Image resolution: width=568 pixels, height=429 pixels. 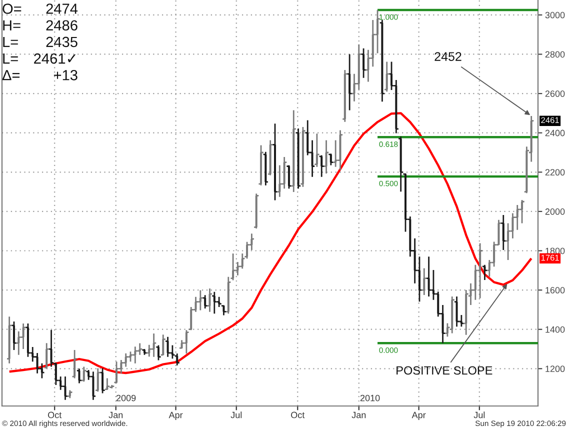 I want to click on text: Δ= +13, so click(x=40, y=75).